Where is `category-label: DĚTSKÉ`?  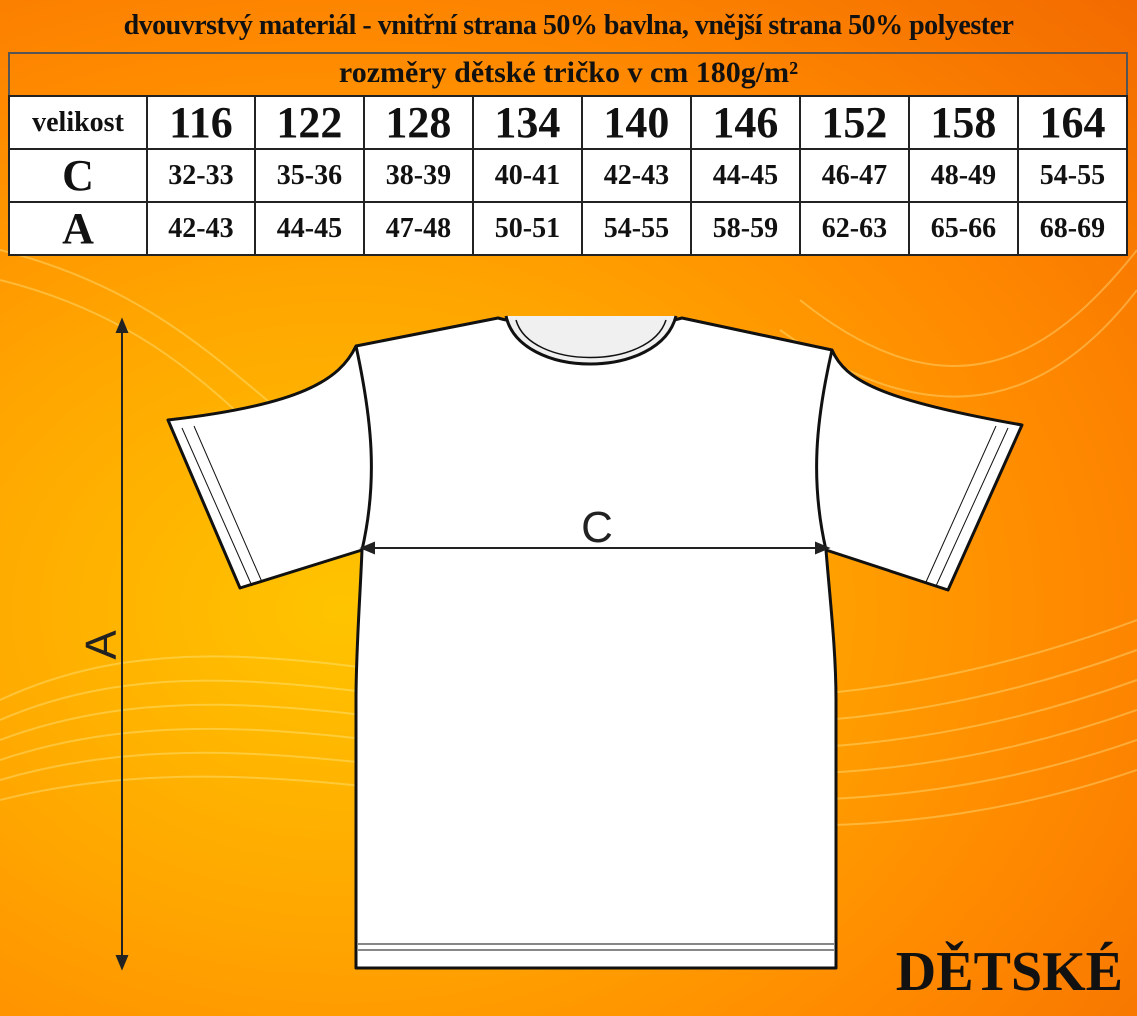 category-label: DĚTSKÉ is located at coordinates (1009, 972).